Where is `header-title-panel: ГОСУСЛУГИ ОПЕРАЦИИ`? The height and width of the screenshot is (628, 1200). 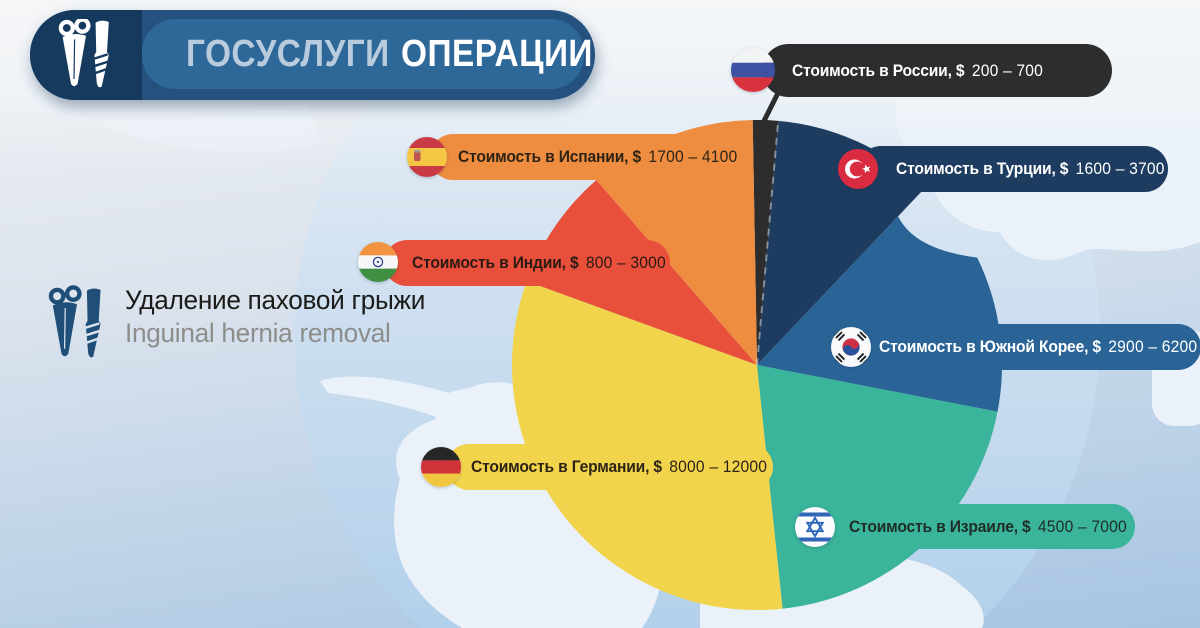 header-title-panel: ГОСУСЛУГИ ОПЕРАЦИИ is located at coordinates (367, 54).